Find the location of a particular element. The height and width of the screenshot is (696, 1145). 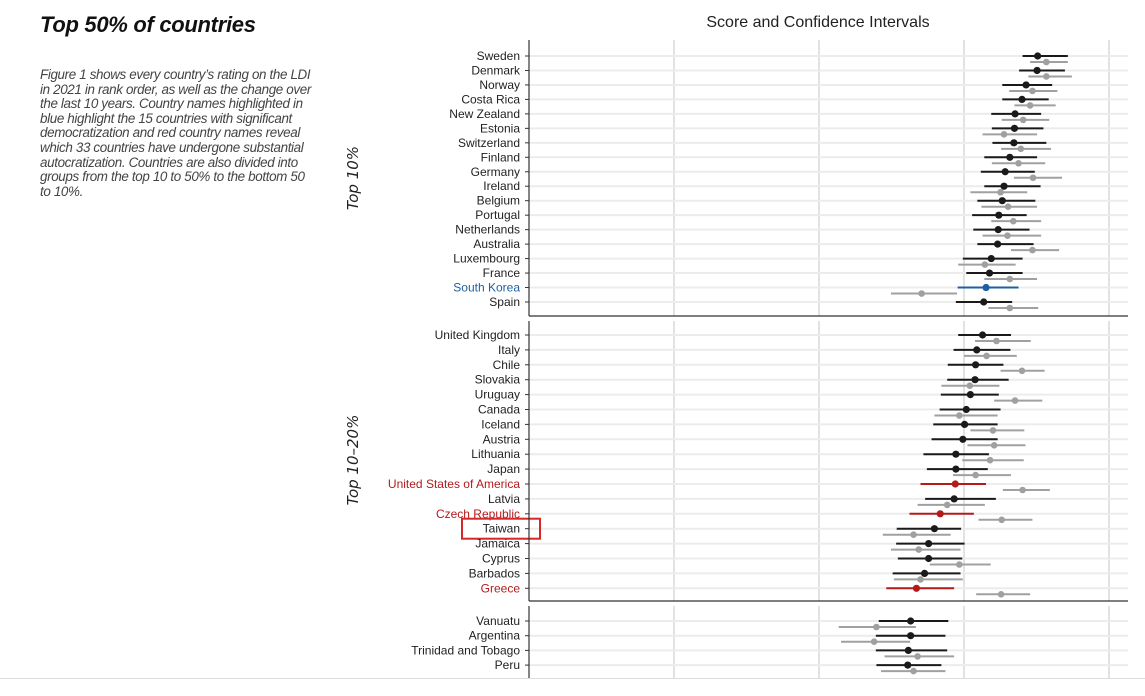

country-label: Jamaica is located at coordinates (497, 544).